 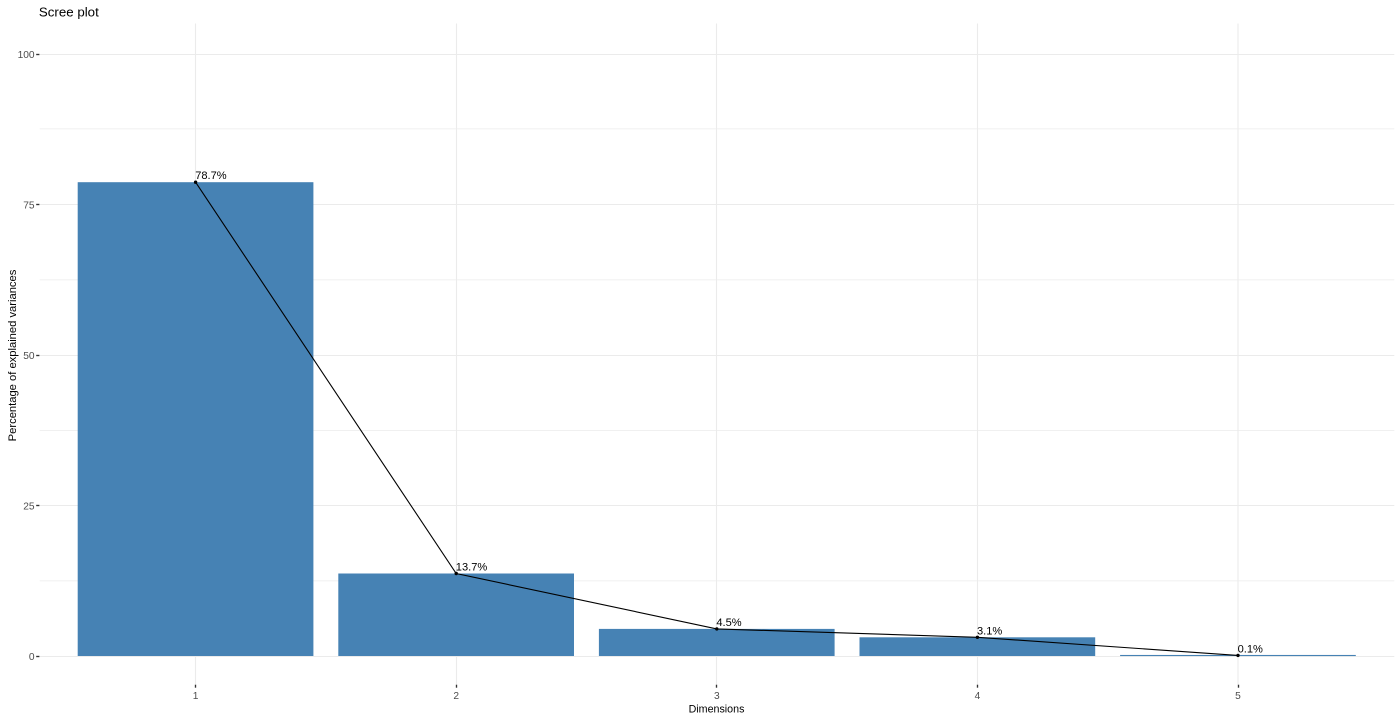 I want to click on svg-text: 3.1%, so click(x=989, y=631).